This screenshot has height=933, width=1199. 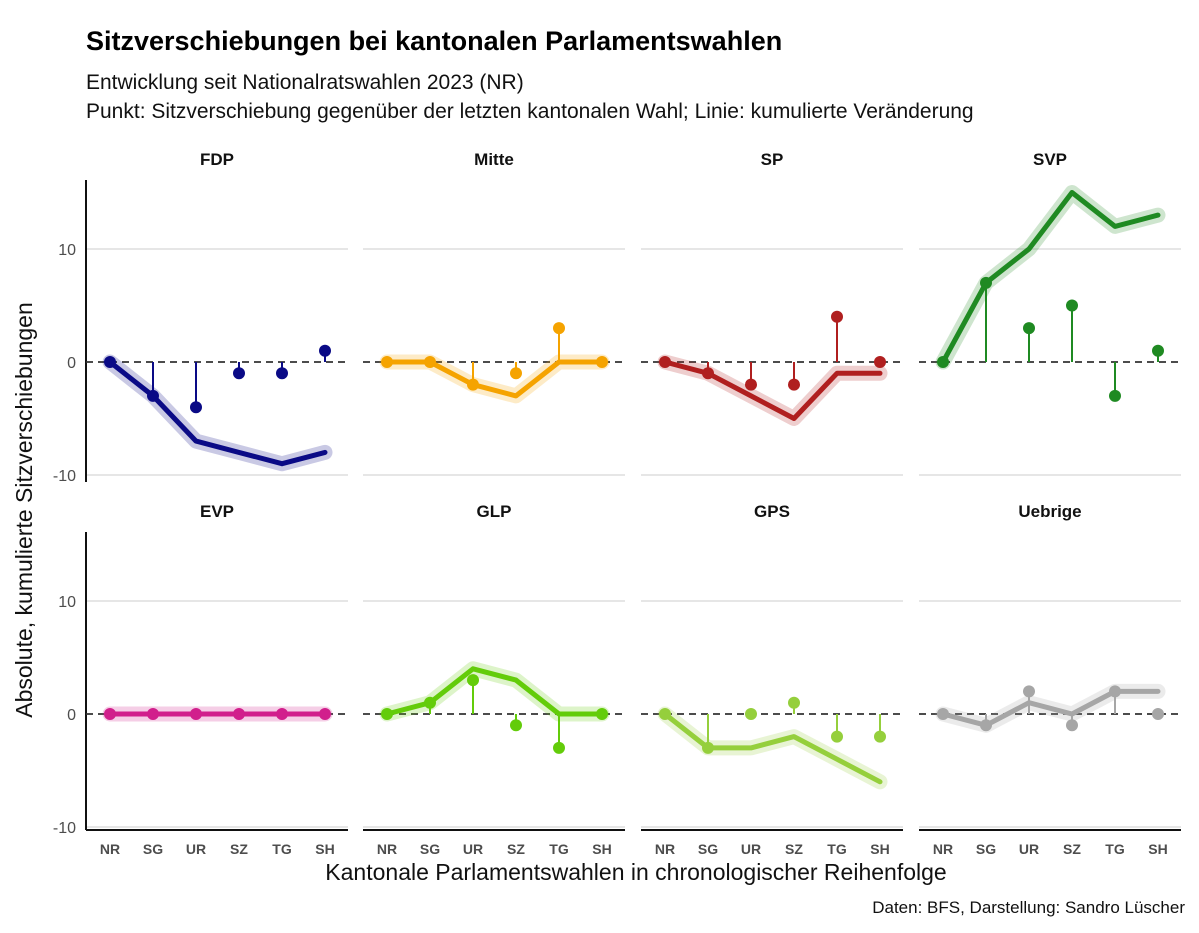 I want to click on panel-title: EVP, so click(x=217, y=511).